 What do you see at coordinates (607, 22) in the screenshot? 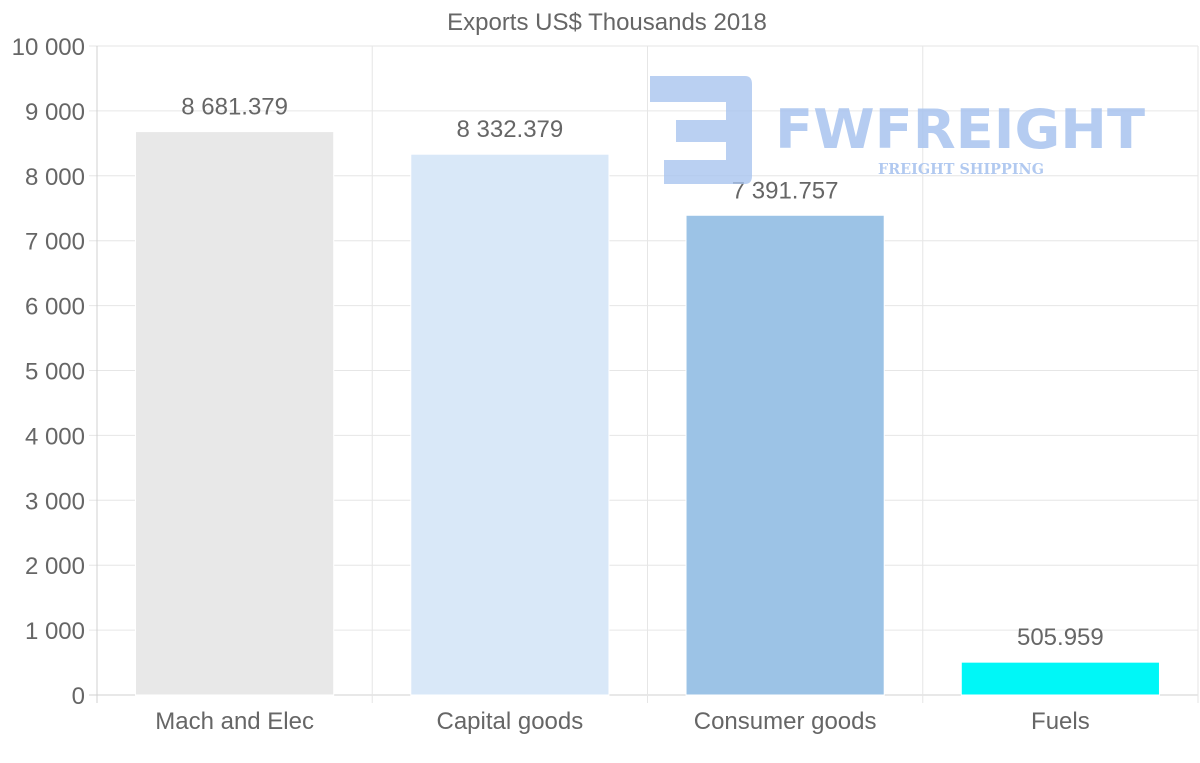
I see `chart-title: Exports US$ Thousands 2018` at bounding box center [607, 22].